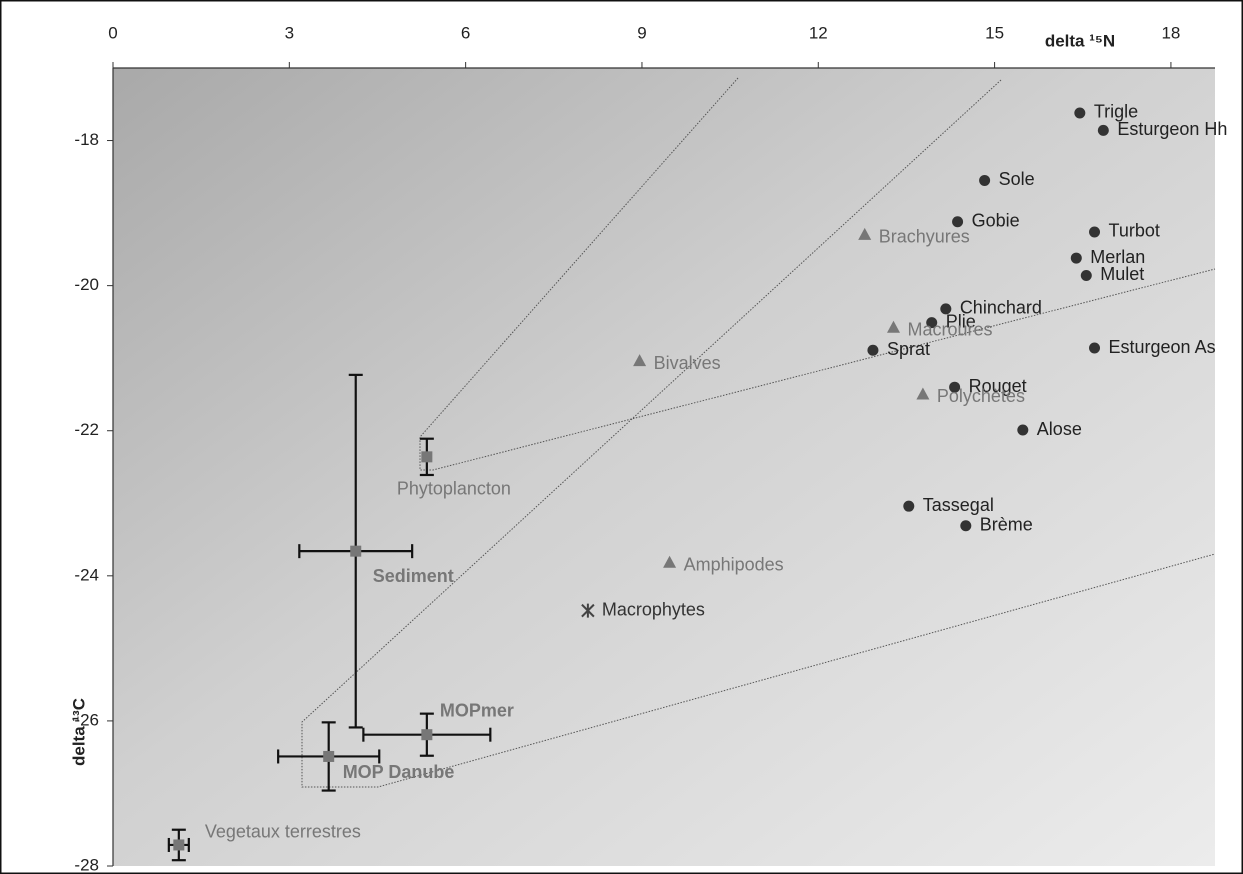 The image size is (1243, 874). I want to click on point-label: Brachyures, so click(924, 237).